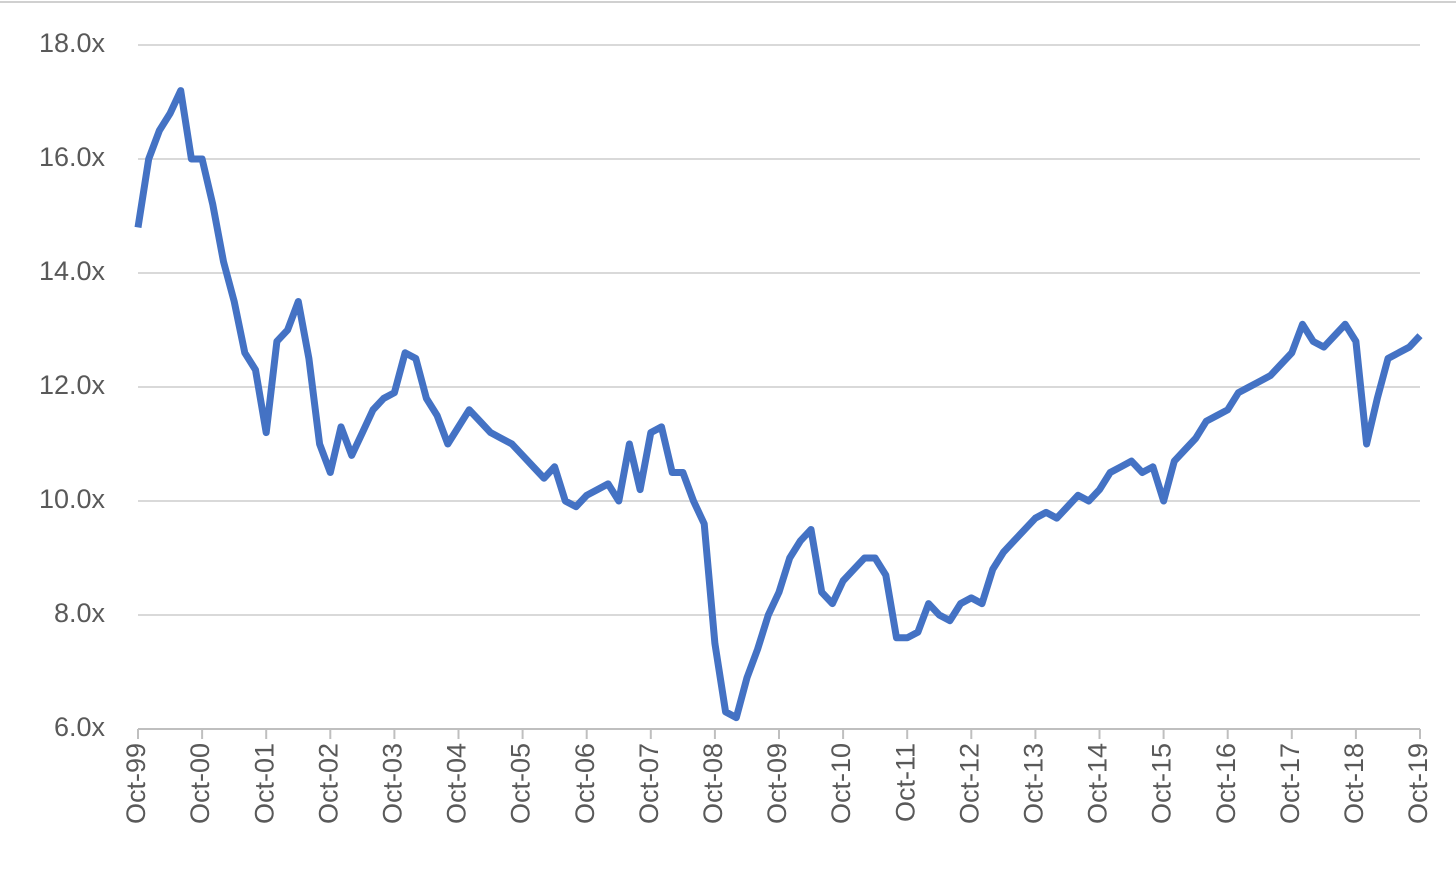 The width and height of the screenshot is (1456, 876). Describe the element at coordinates (969, 783) in the screenshot. I see `x-tick-label: Oct-12` at that location.